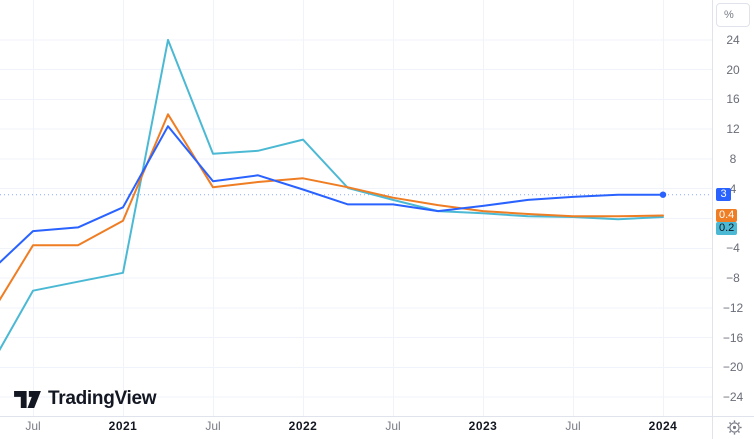 Image resolution: width=754 pixels, height=439 pixels. Describe the element at coordinates (733, 39) in the screenshot. I see `price-axis-label: 24` at that location.